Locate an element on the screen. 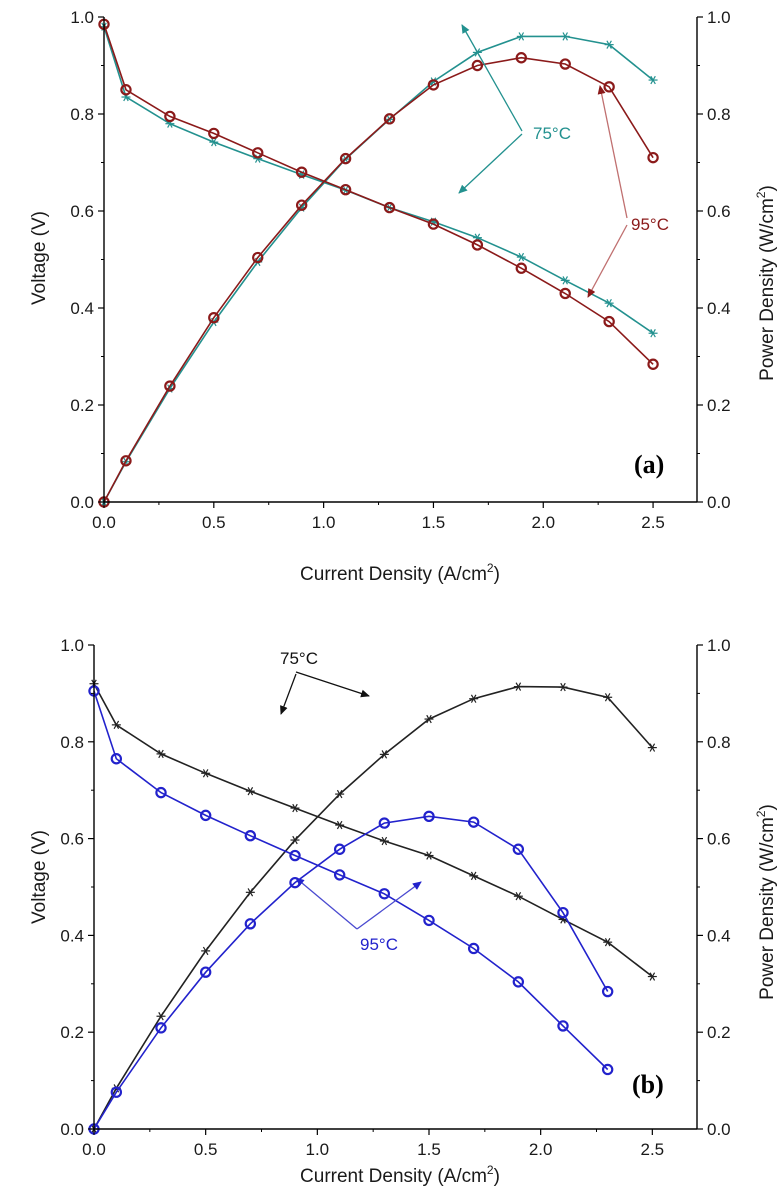  y2-tick-label: 0.2 is located at coordinates (719, 1032).